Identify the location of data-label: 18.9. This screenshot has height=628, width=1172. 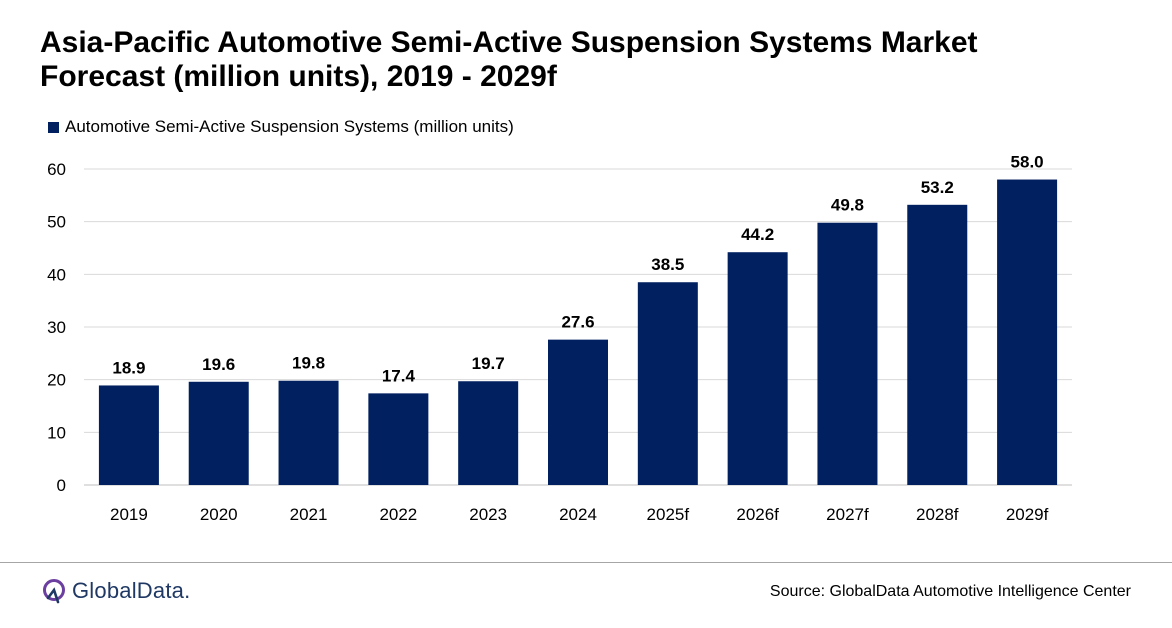
(128, 367).